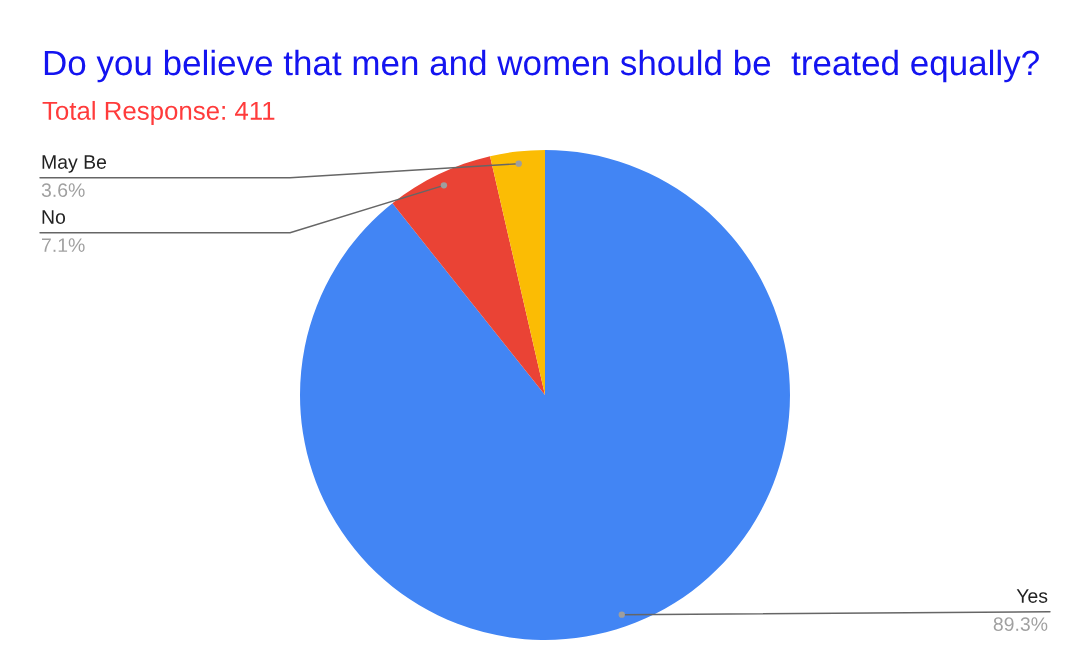 The image size is (1073, 666). I want to click on slice-label: Yes, so click(1032, 596).